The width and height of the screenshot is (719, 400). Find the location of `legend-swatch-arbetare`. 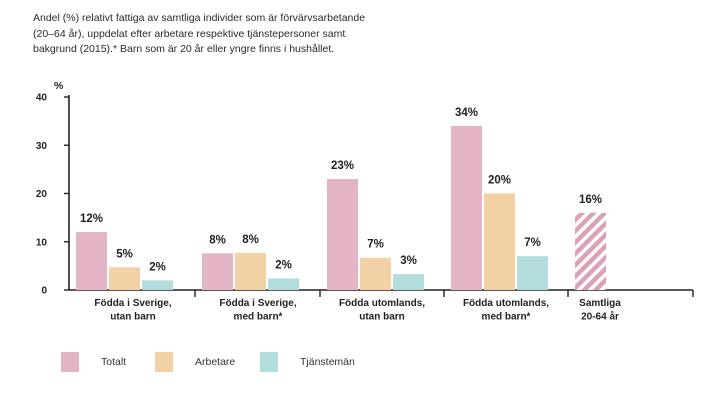

legend-swatch-arbetare is located at coordinates (164, 362).